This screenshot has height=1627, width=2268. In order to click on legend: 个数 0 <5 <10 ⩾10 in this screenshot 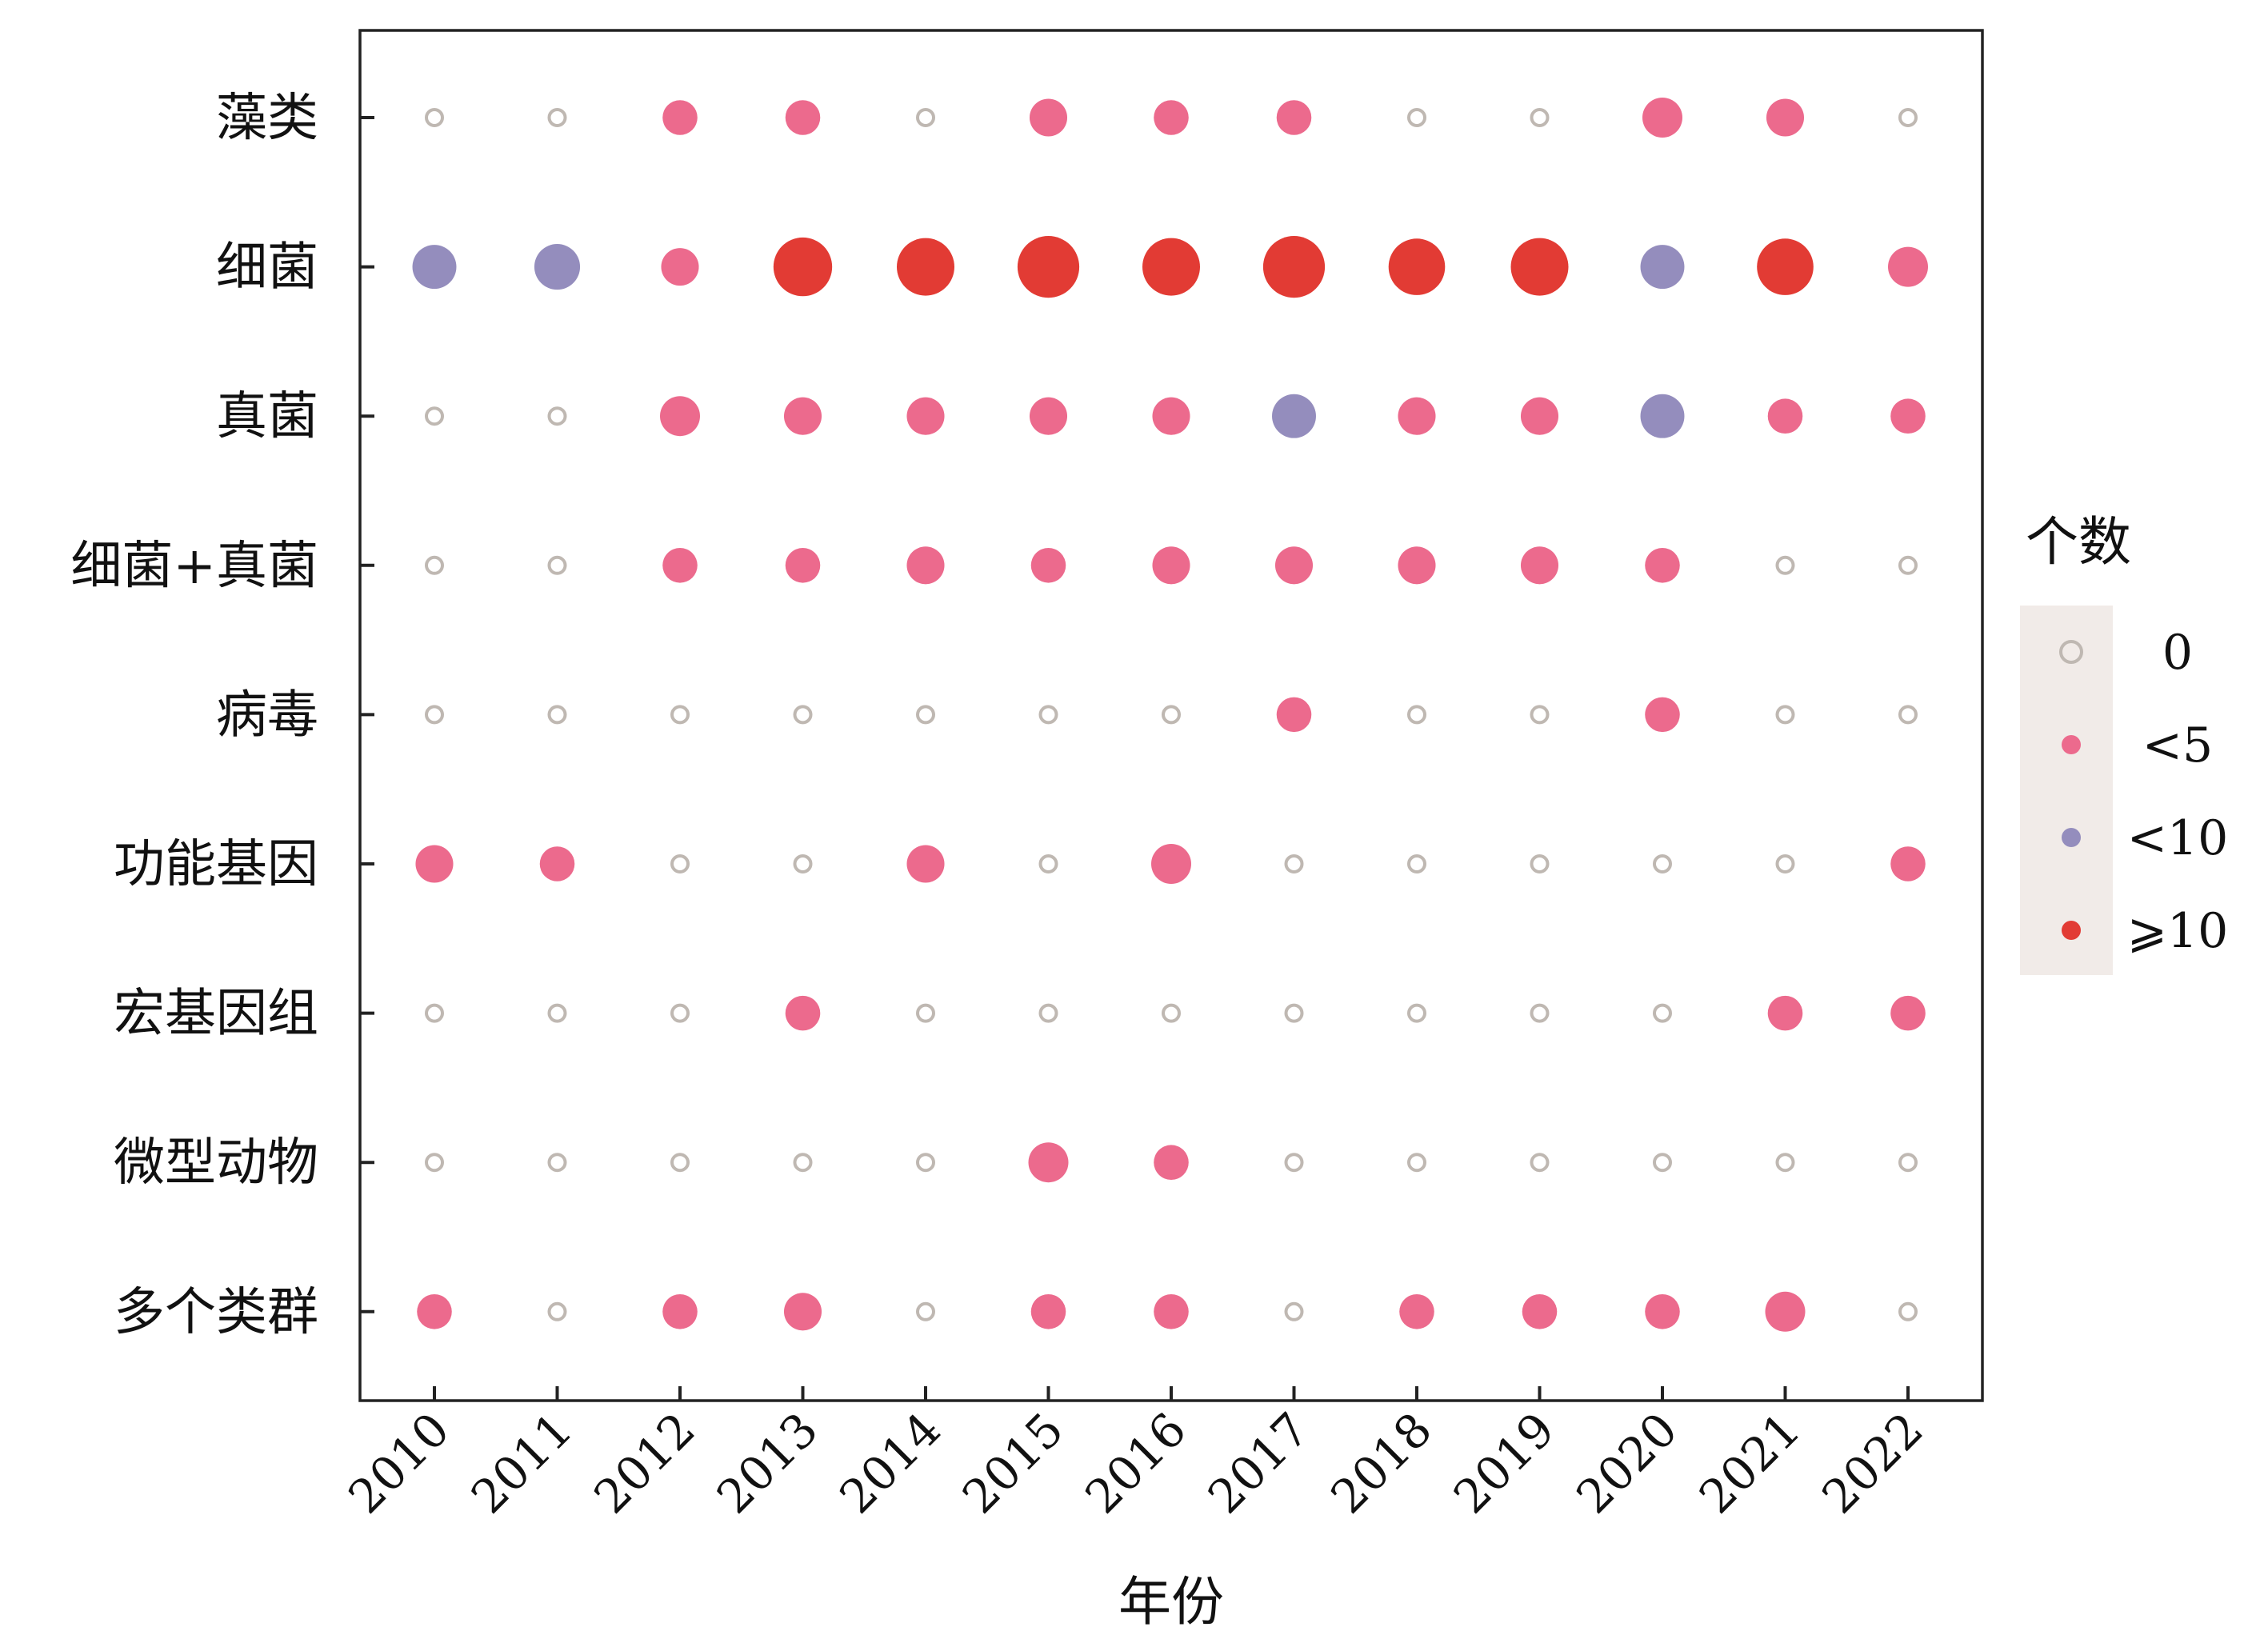, I will do `click(2124, 743)`.